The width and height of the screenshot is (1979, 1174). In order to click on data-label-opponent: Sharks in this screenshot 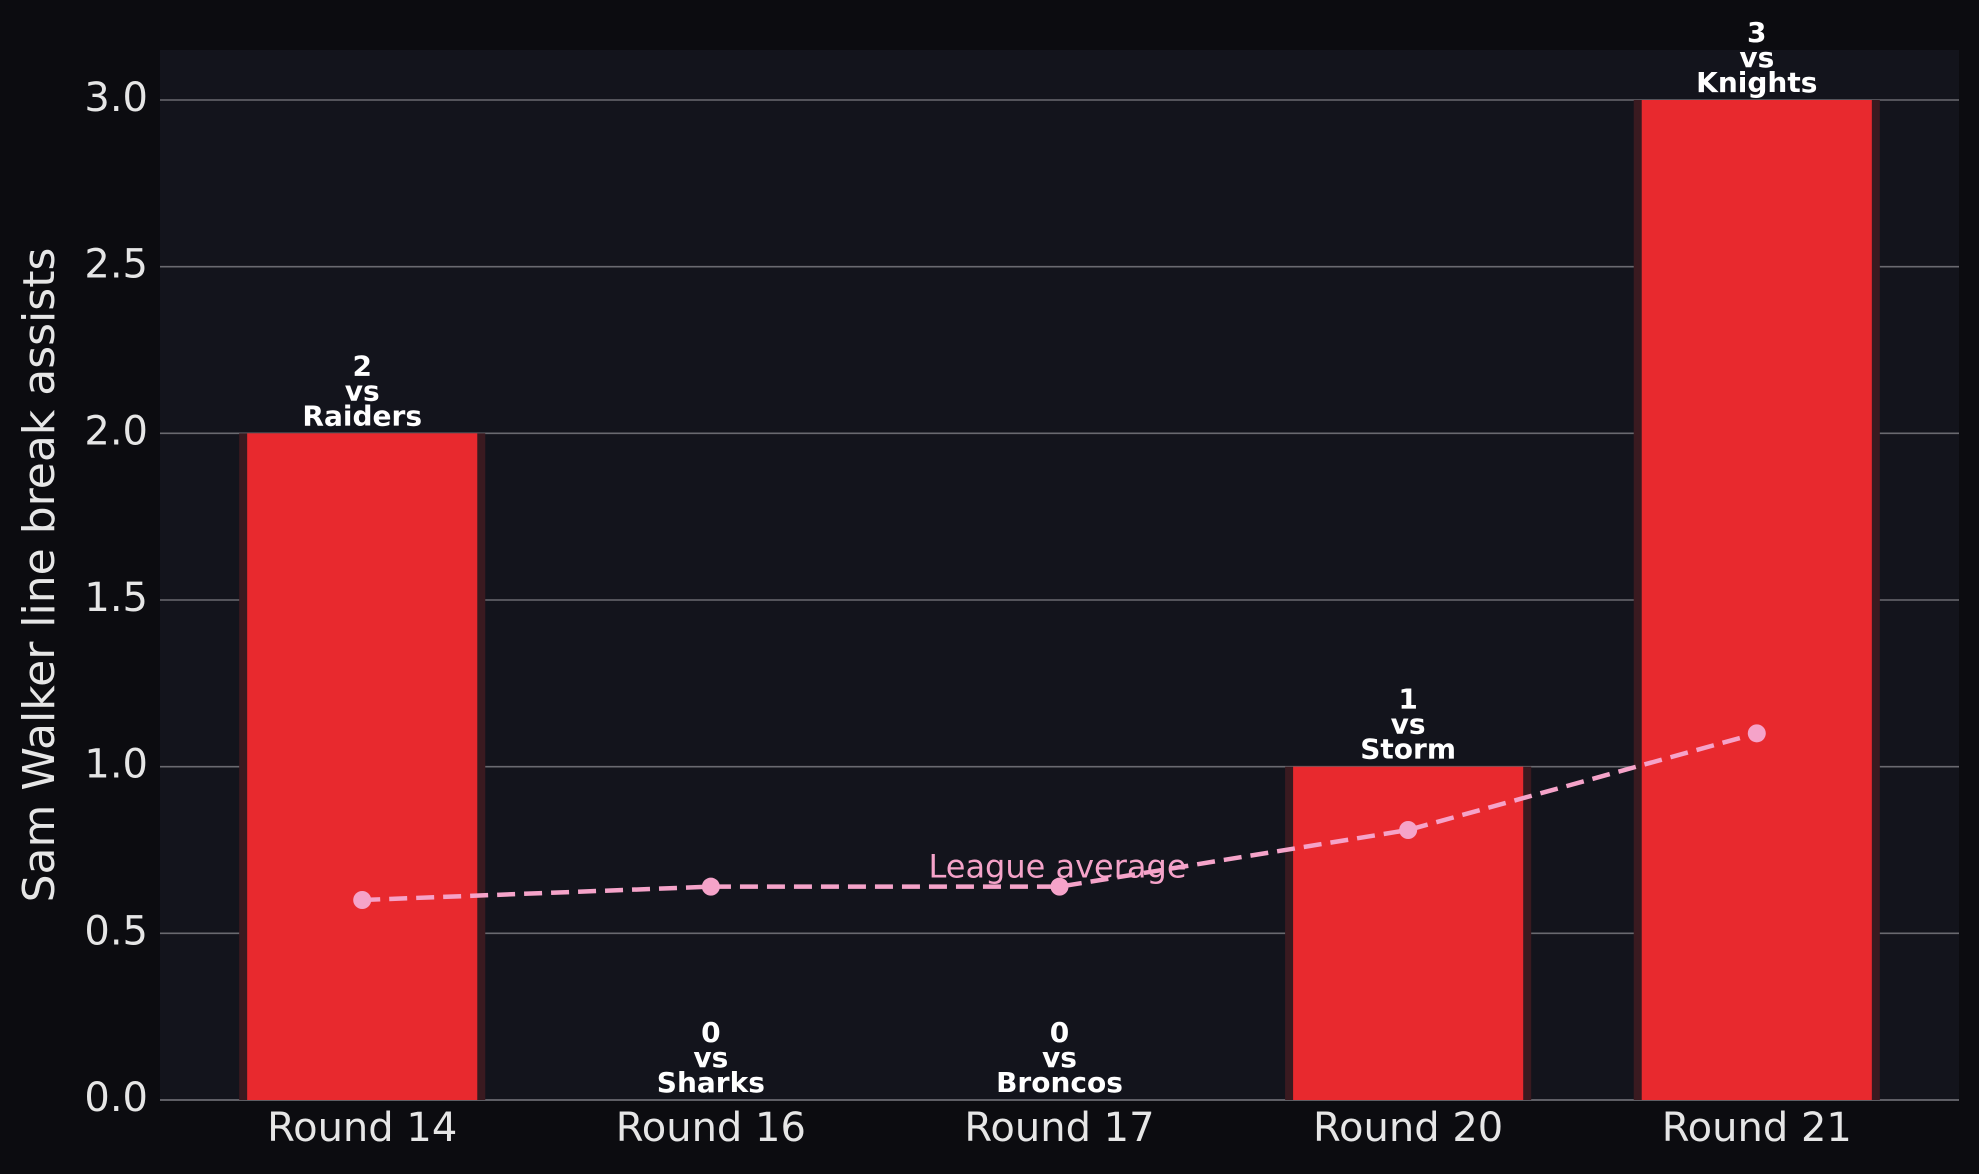, I will do `click(711, 1082)`.